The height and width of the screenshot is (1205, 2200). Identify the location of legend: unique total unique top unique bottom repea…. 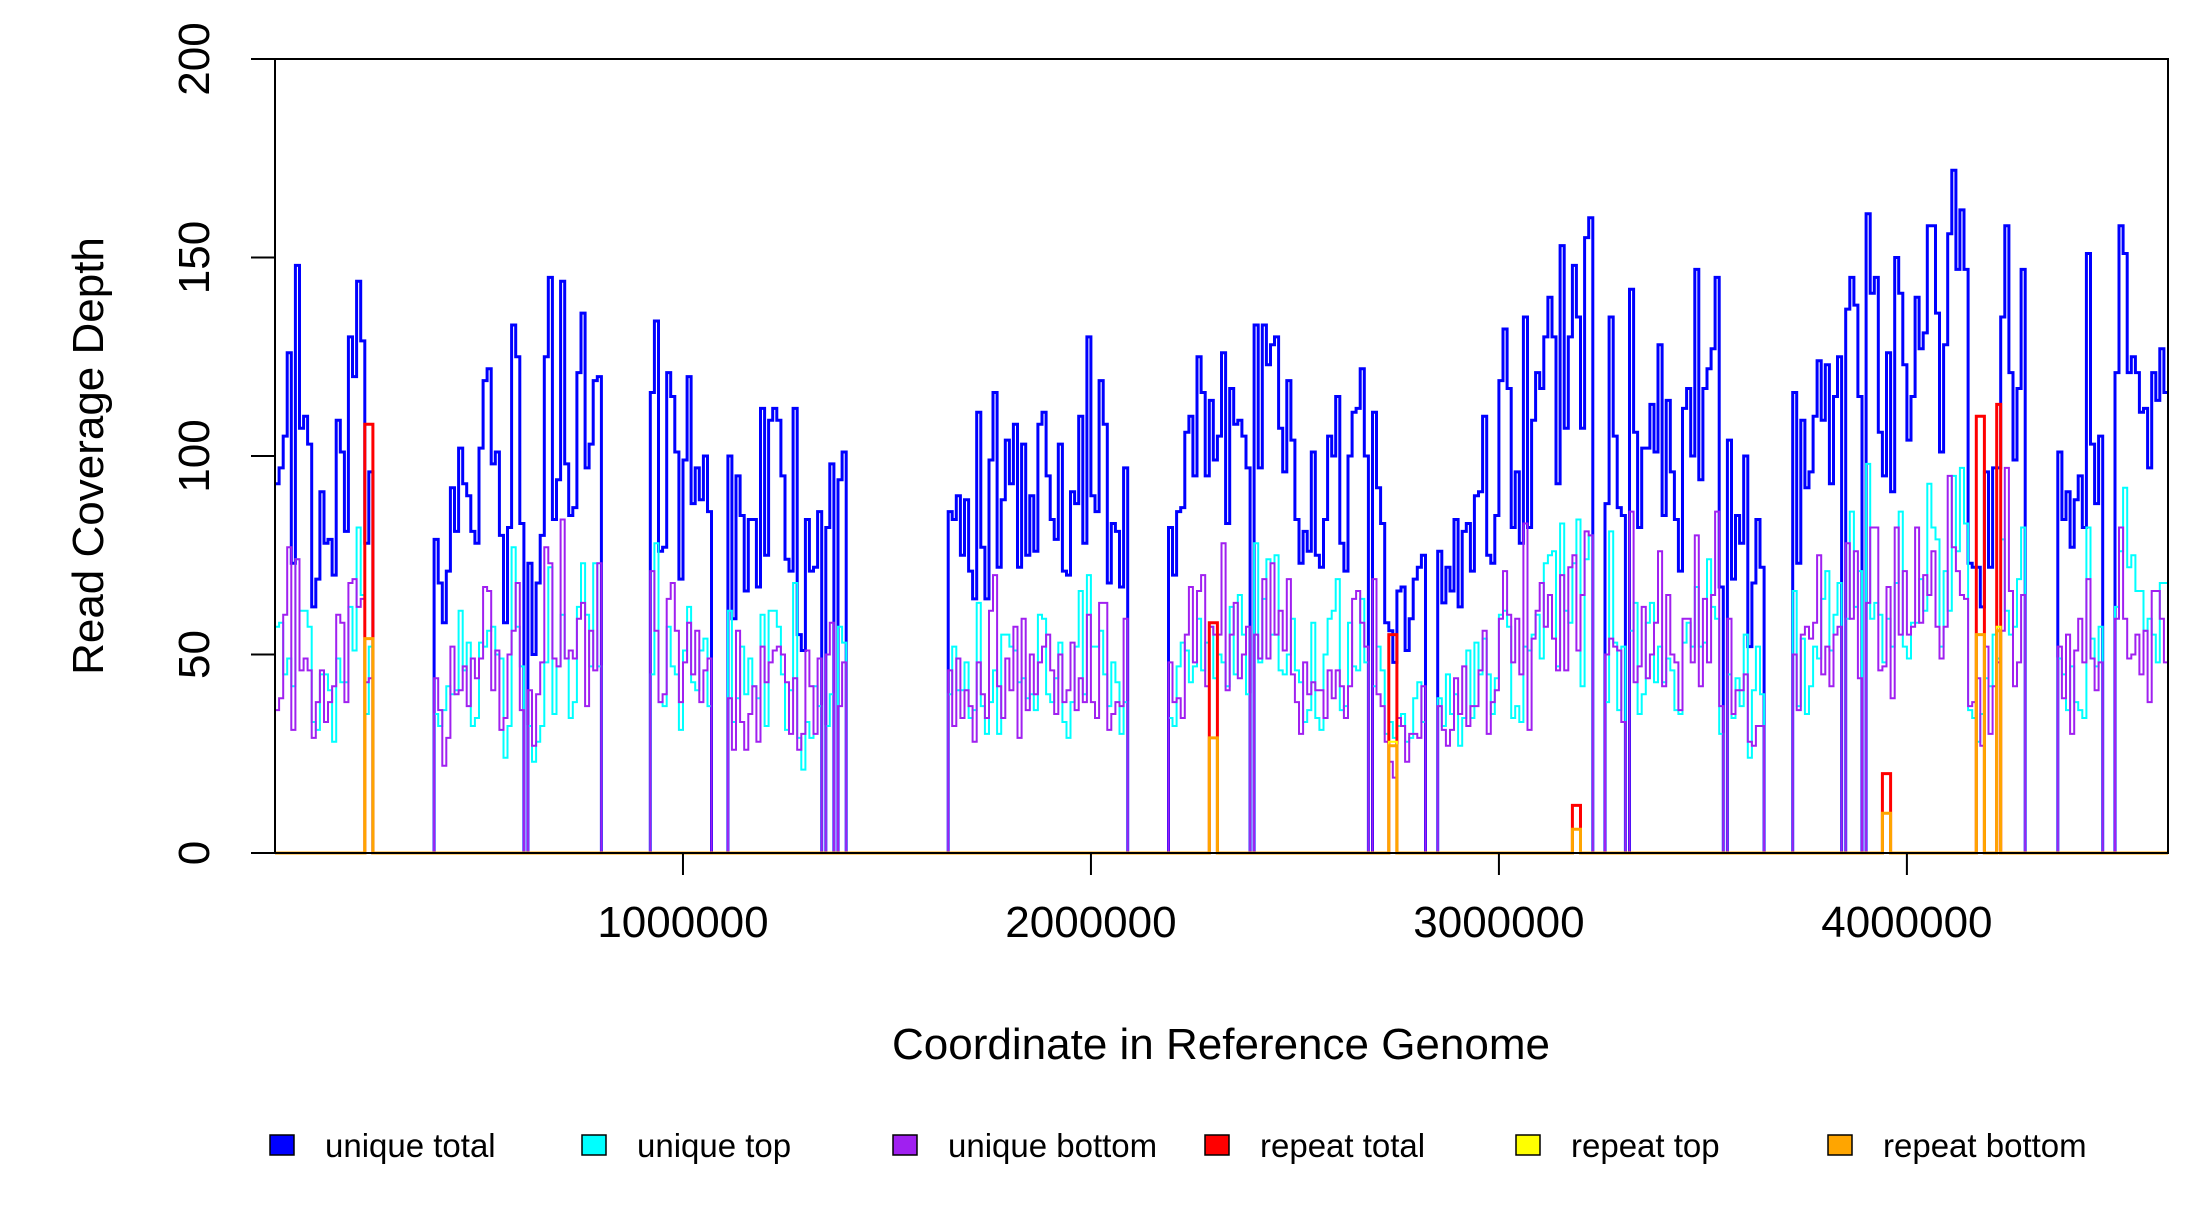
(1178, 1145).